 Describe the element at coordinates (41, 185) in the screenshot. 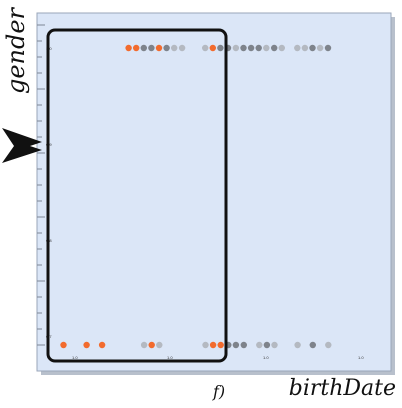

I see `y-axis-ticks` at that location.